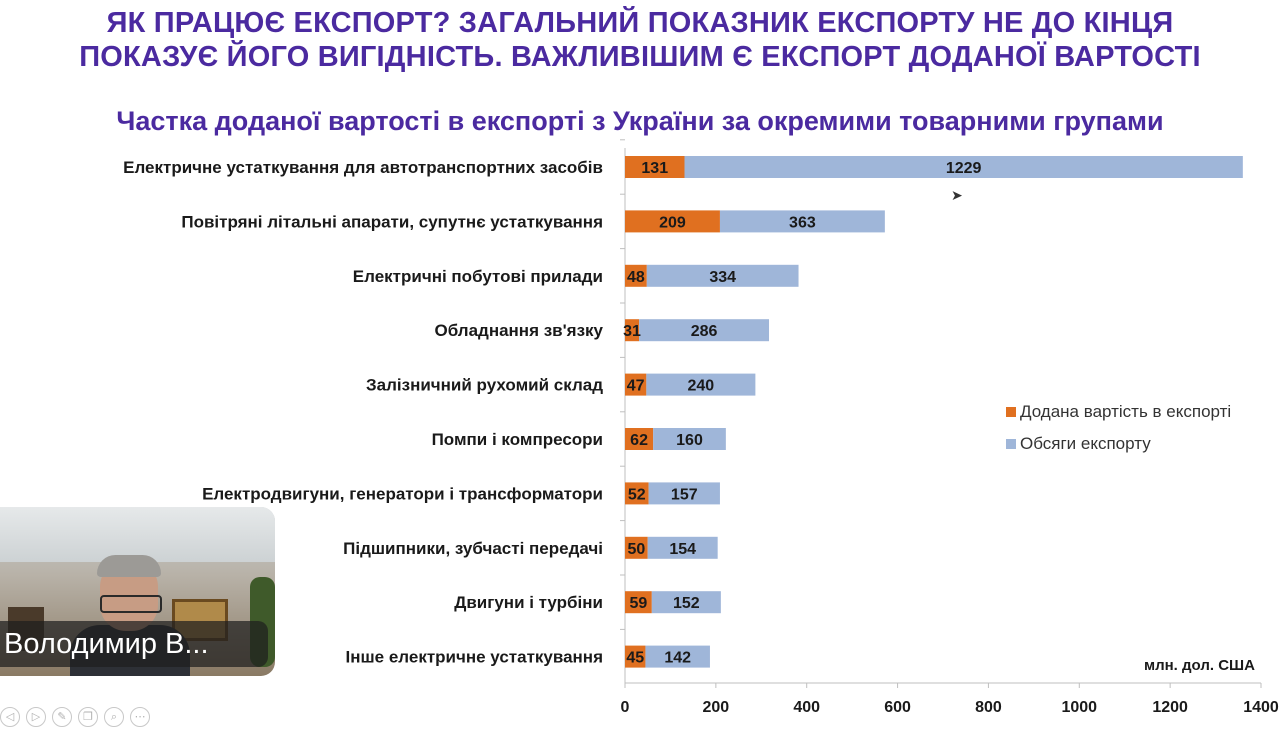 The height and width of the screenshot is (729, 1280). I want to click on legend-label: Додана вартість в експорті, so click(1125, 411).